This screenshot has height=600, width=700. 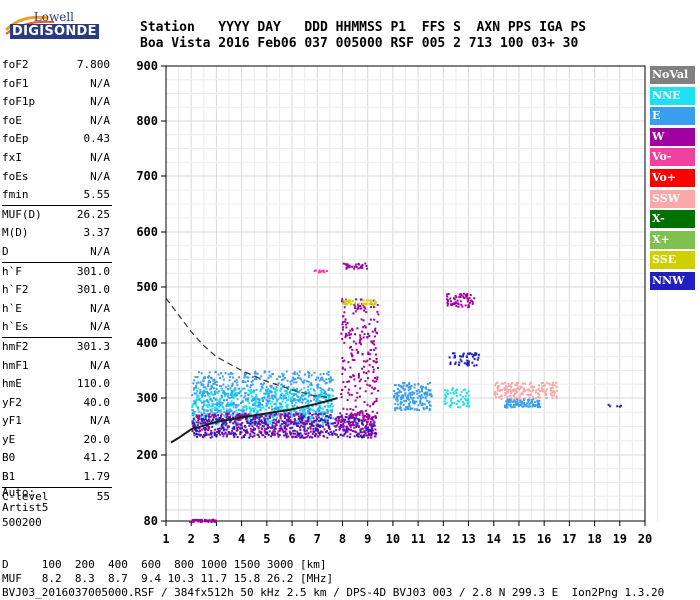 I want to click on y-tick-label: 500, so click(x=147, y=287).